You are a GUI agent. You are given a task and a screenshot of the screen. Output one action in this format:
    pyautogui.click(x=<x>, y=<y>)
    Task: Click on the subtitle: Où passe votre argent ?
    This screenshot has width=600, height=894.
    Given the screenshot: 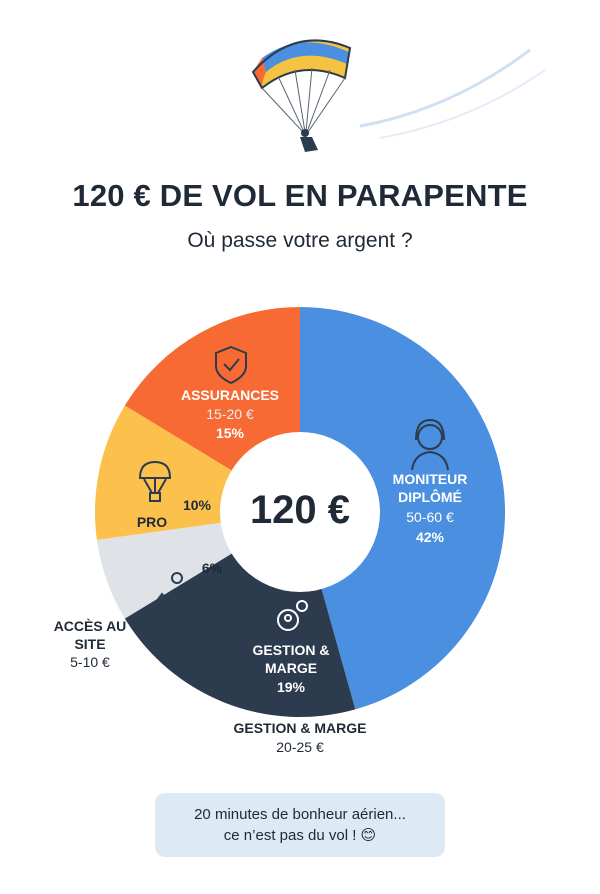 What is the action you would take?
    pyautogui.click(x=300, y=240)
    